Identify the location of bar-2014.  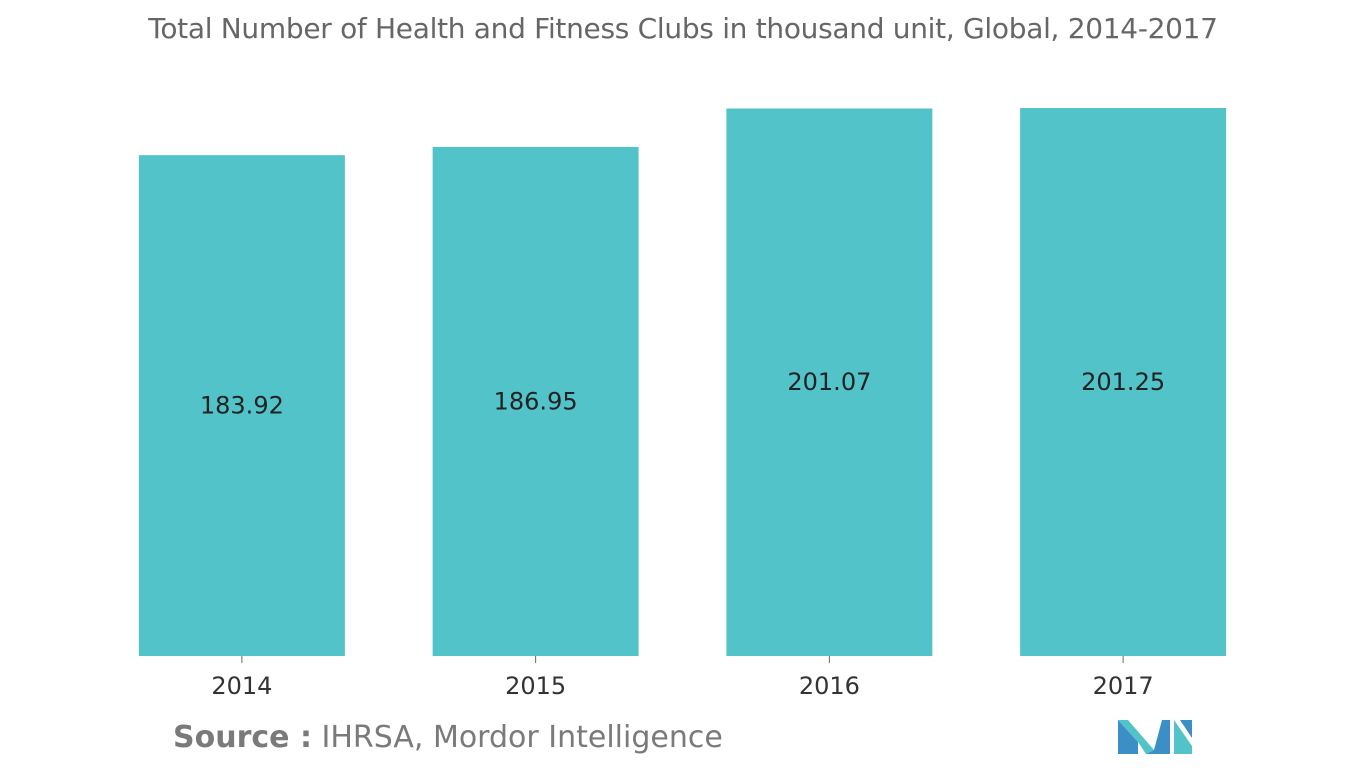
(241, 405).